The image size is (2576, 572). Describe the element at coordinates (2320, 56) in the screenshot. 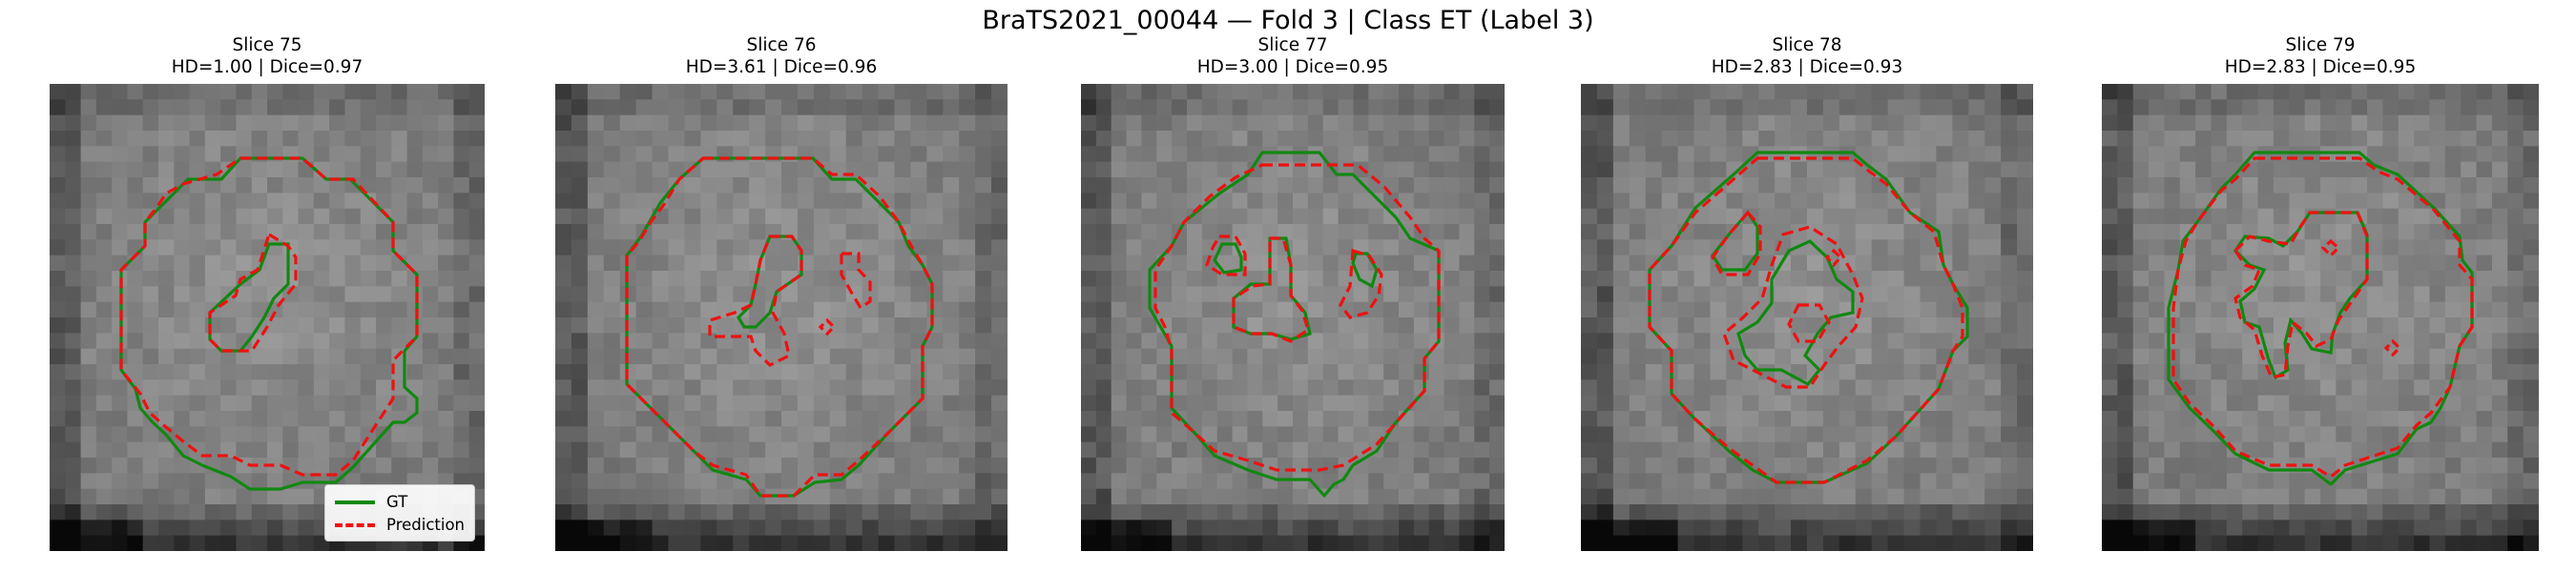

I see `panel-title: Slice 79 HD=2.83 | Dice=0.95` at that location.